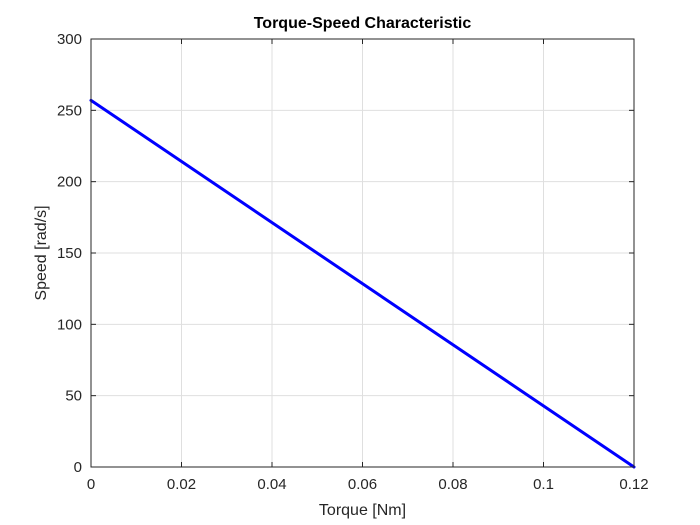 The width and height of the screenshot is (700, 525). I want to click on x-tick-label: 0.02, so click(181, 484).